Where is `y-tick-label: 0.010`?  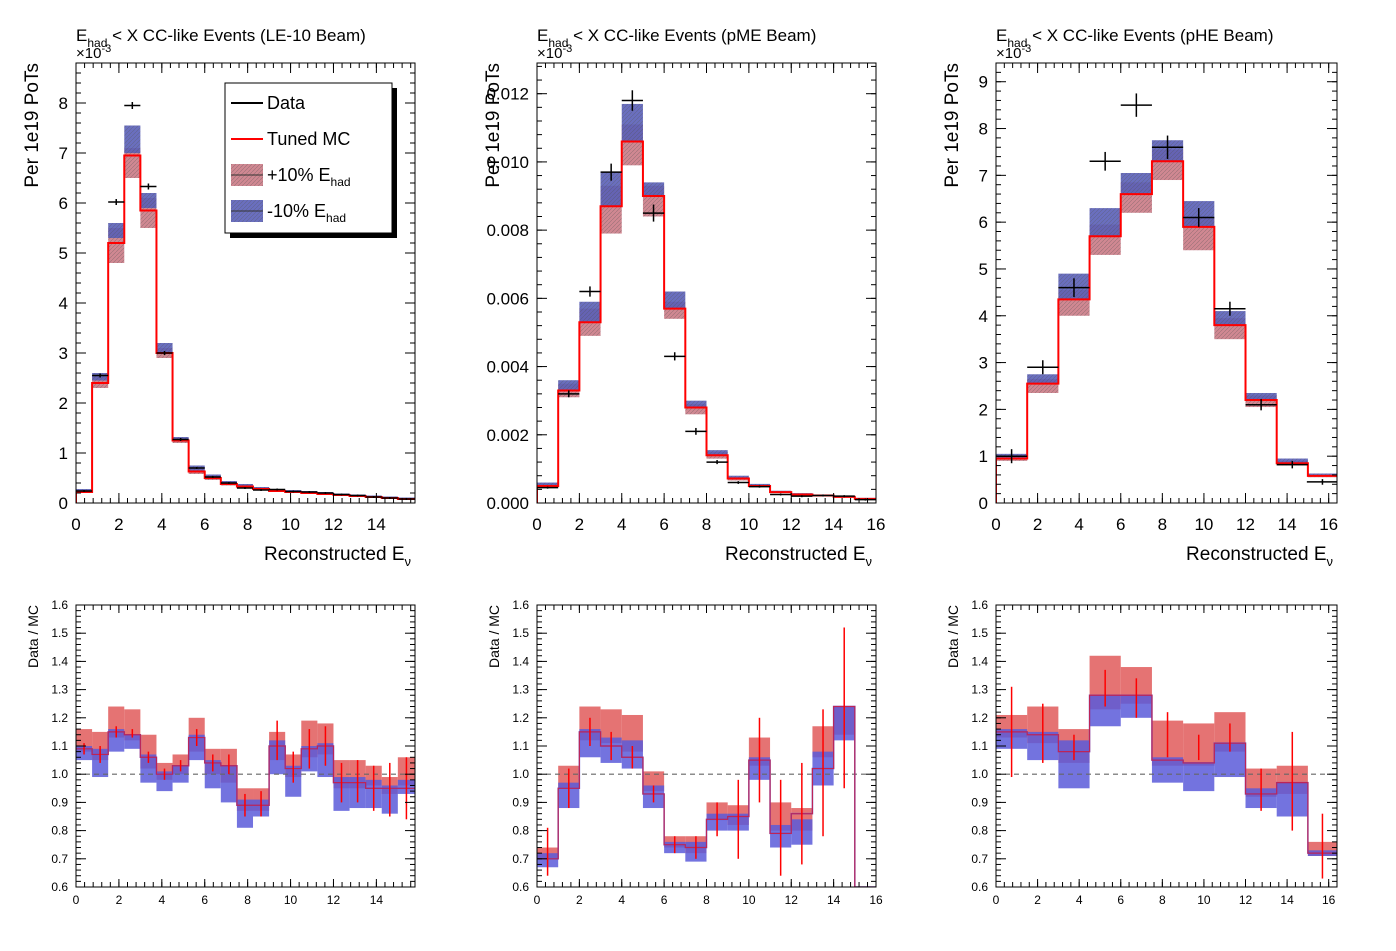
y-tick-label: 0.010 is located at coordinates (507, 162).